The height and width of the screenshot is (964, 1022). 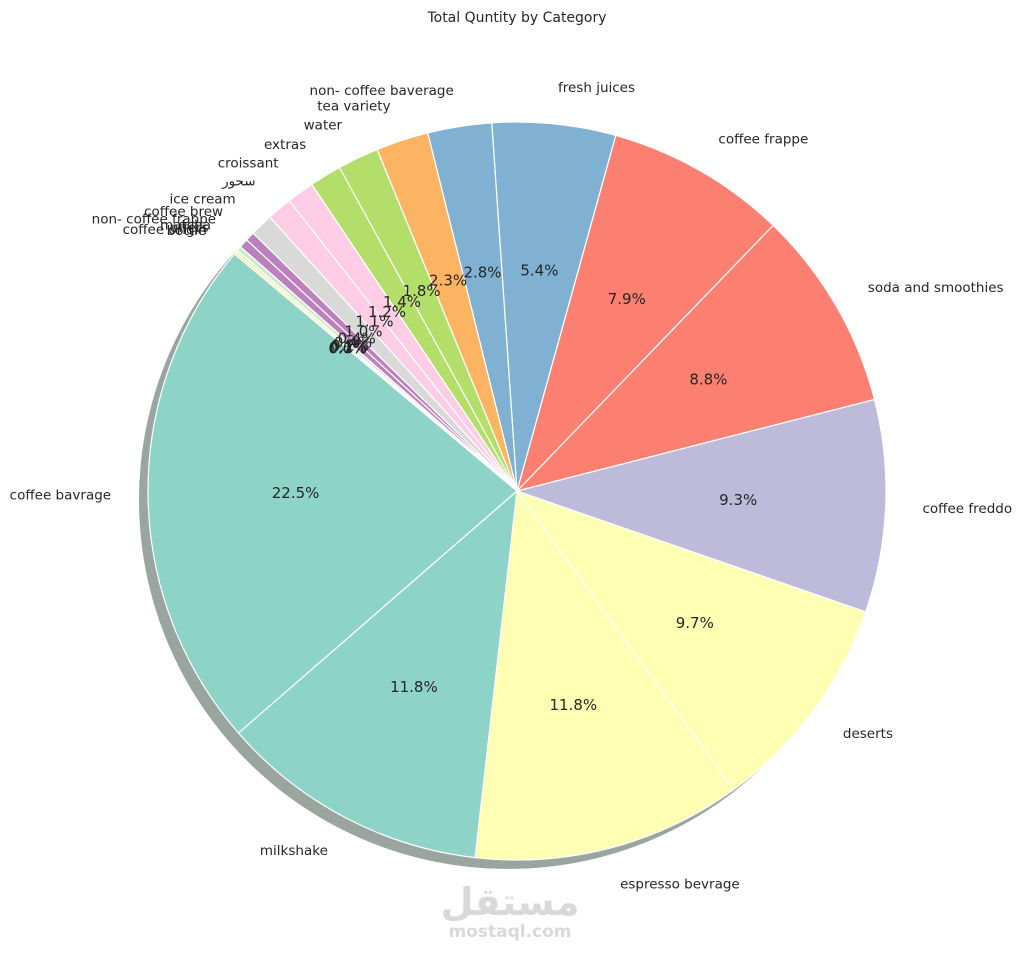 I want to click on slice-percent-label: 1.8%, so click(x=422, y=291).